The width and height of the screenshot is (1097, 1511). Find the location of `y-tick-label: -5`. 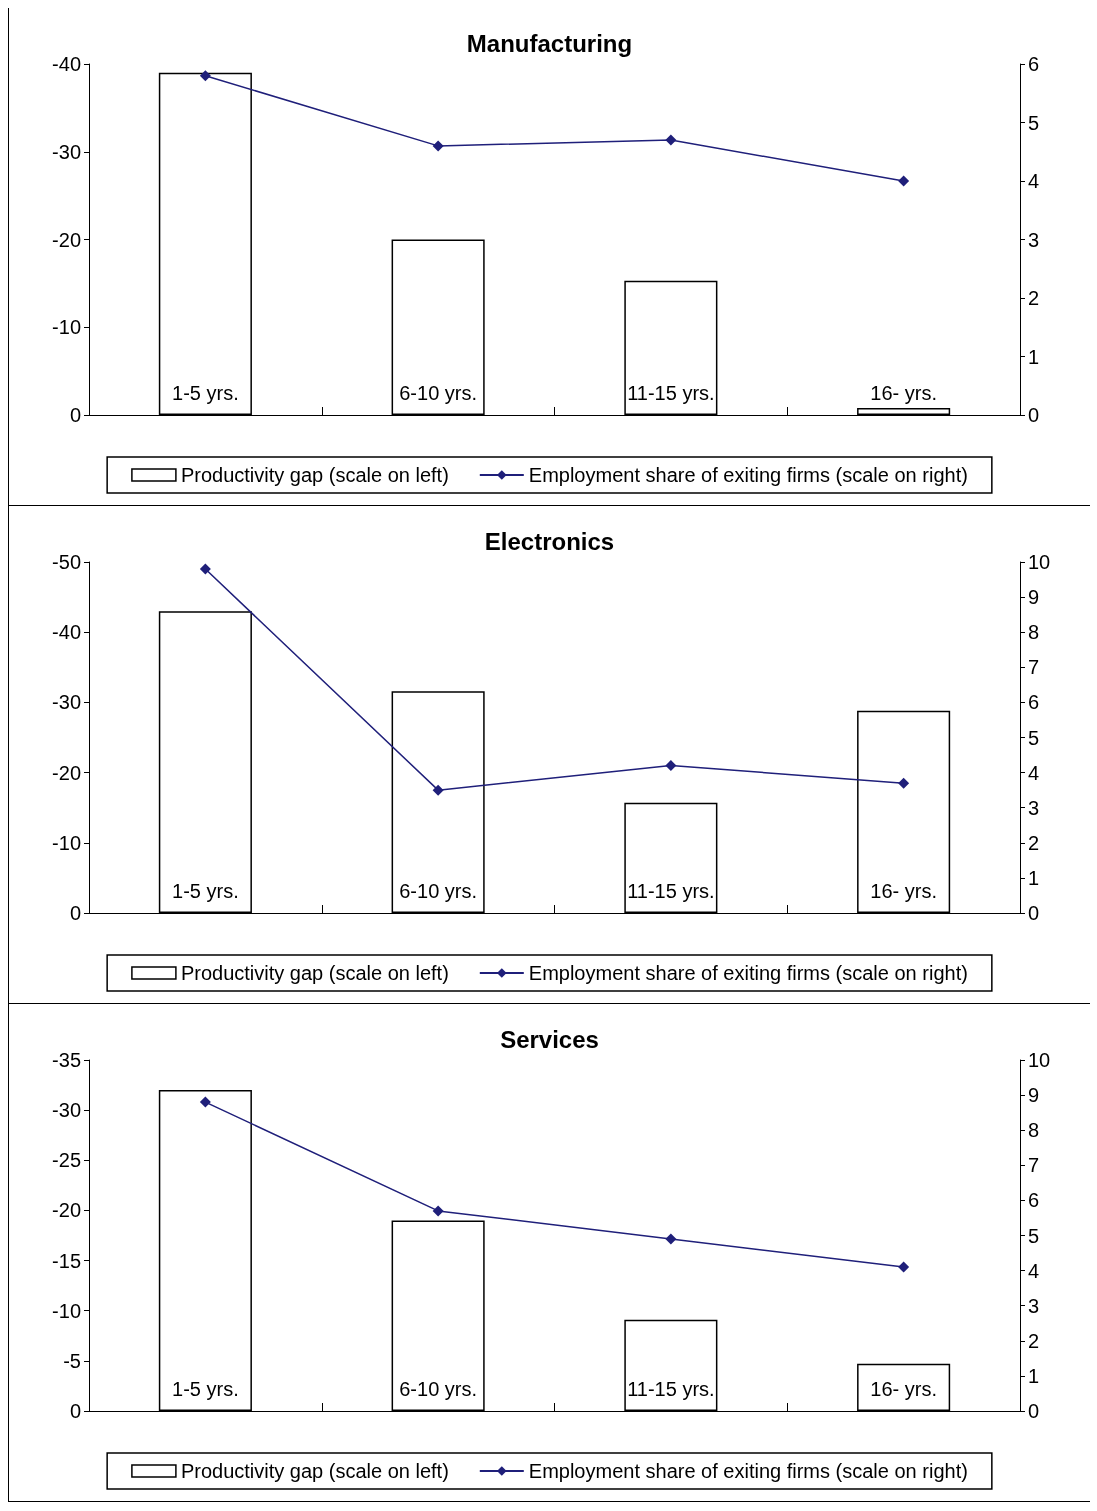

y-tick-label: -5 is located at coordinates (72, 1360).